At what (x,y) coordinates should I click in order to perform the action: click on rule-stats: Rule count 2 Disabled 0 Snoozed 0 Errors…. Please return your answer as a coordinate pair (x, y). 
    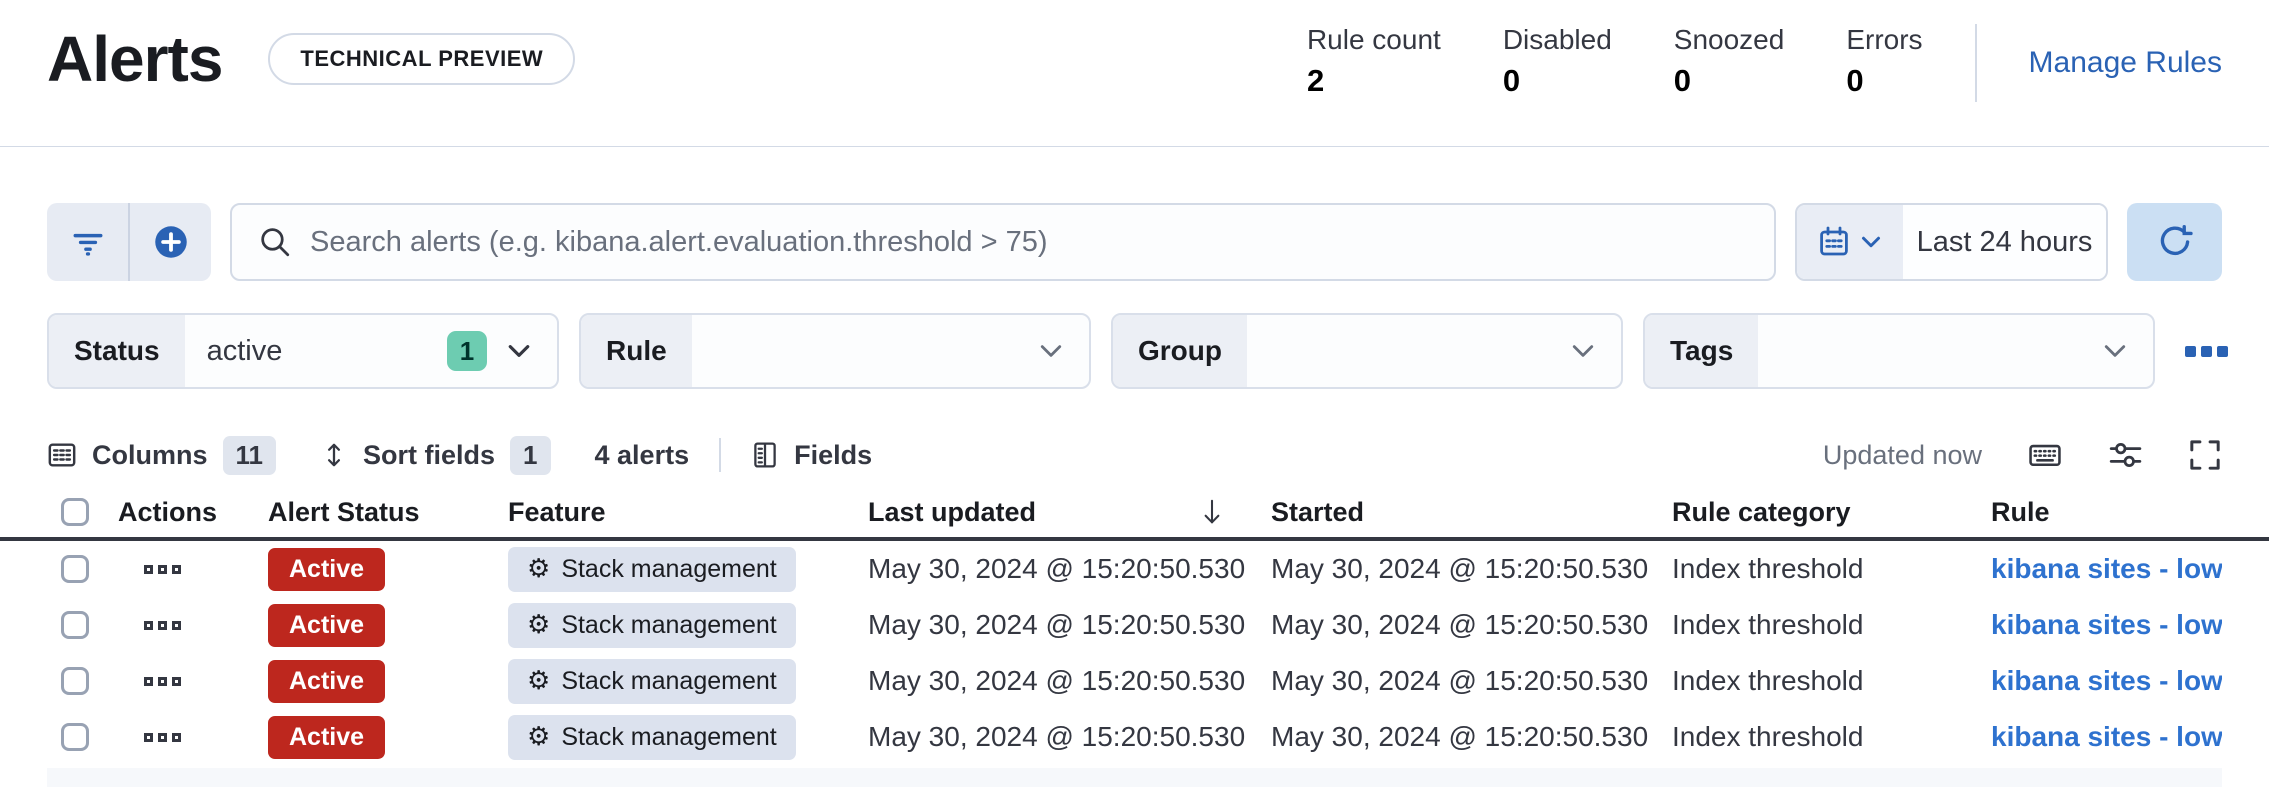
    Looking at the image, I should click on (1615, 61).